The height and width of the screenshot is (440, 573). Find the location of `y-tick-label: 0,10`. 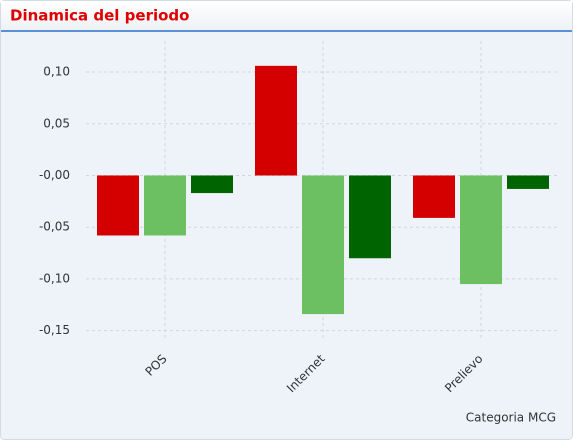

y-tick-label: 0,10 is located at coordinates (56, 72).